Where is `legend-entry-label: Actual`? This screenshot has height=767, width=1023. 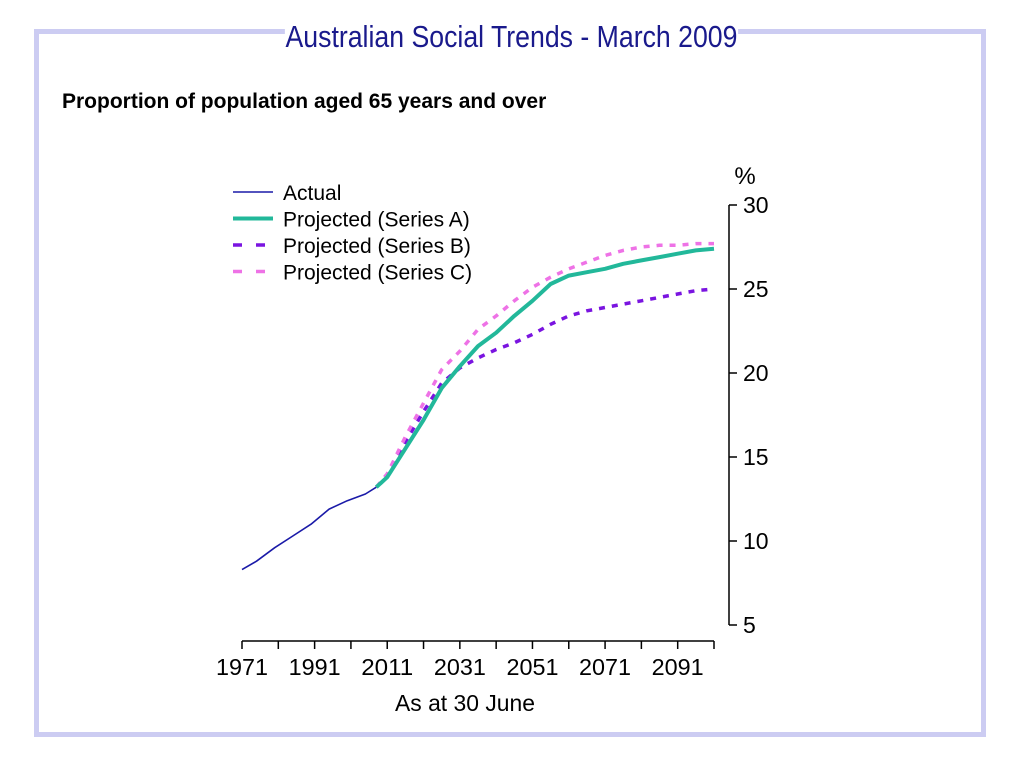
legend-entry-label: Actual is located at coordinates (312, 193).